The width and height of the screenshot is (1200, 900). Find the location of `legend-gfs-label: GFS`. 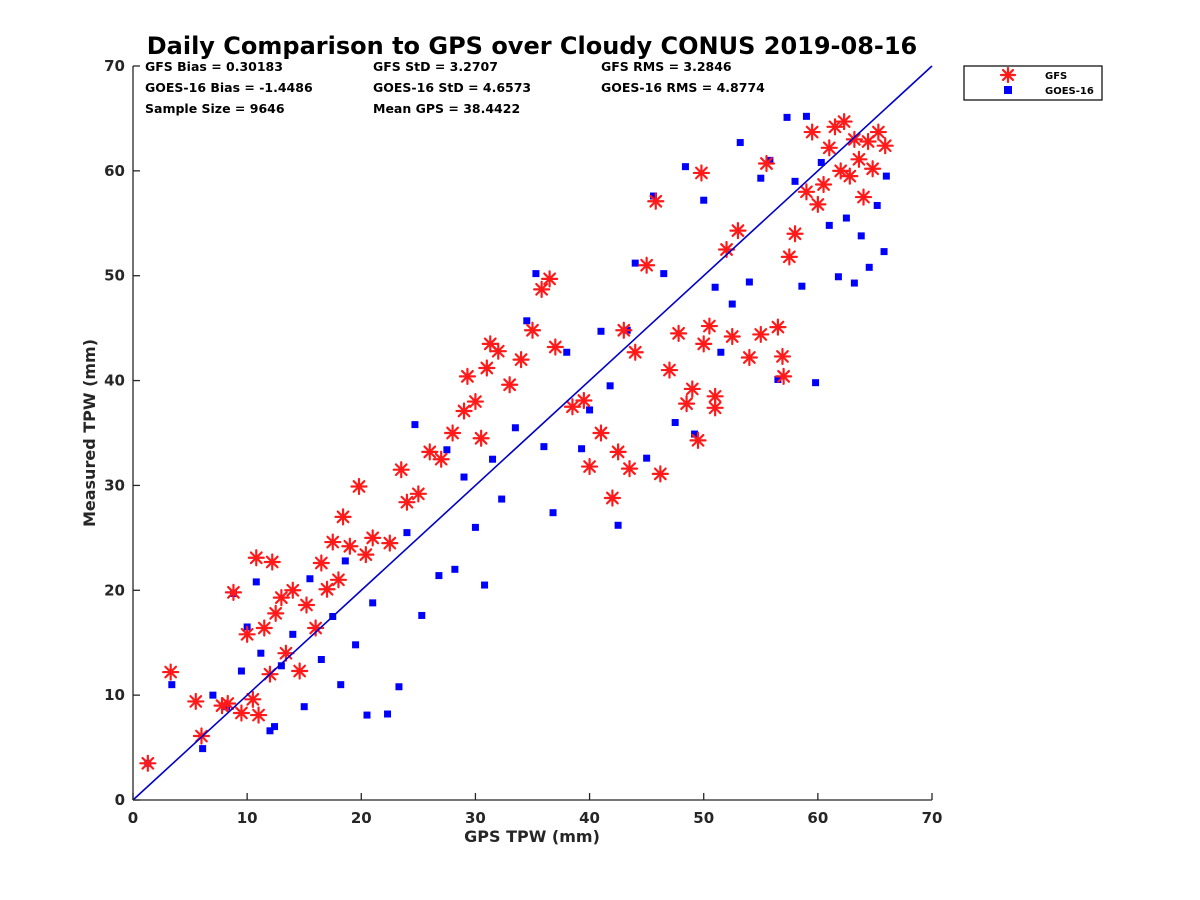

legend-gfs-label: GFS is located at coordinates (1056, 76).